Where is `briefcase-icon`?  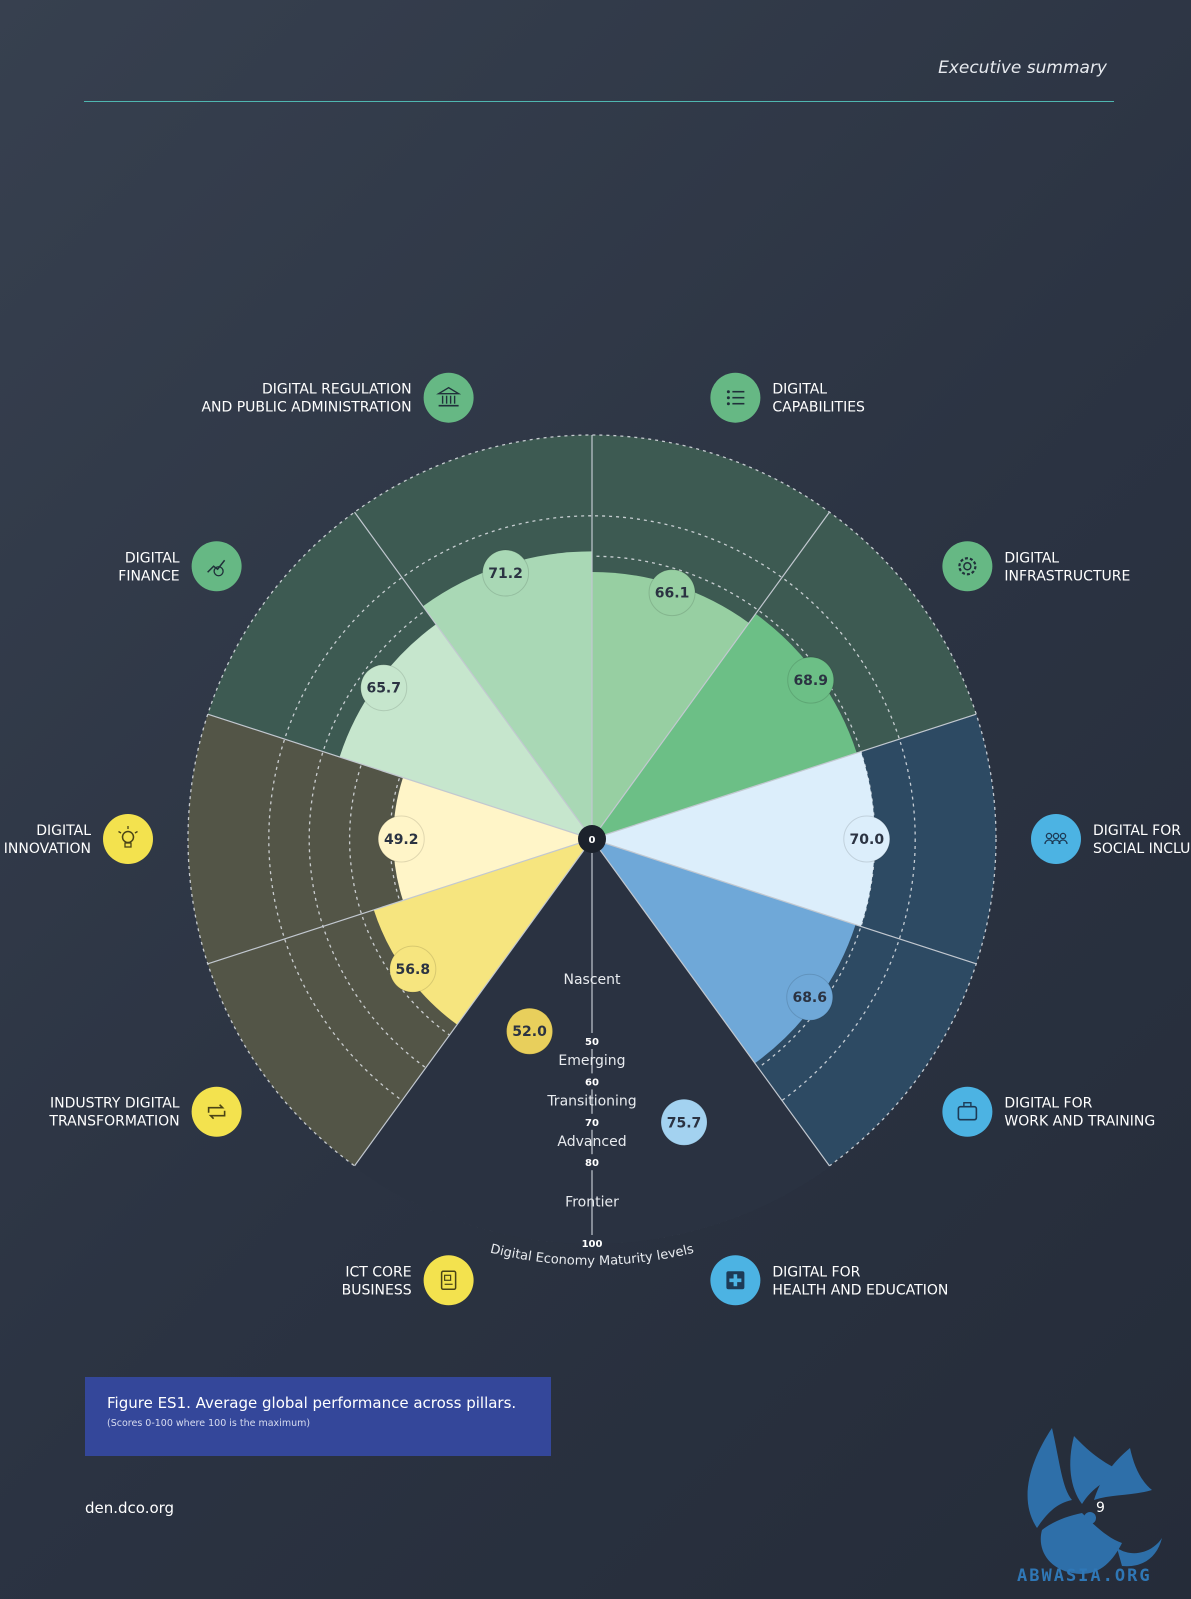
briefcase-icon is located at coordinates (967, 1111).